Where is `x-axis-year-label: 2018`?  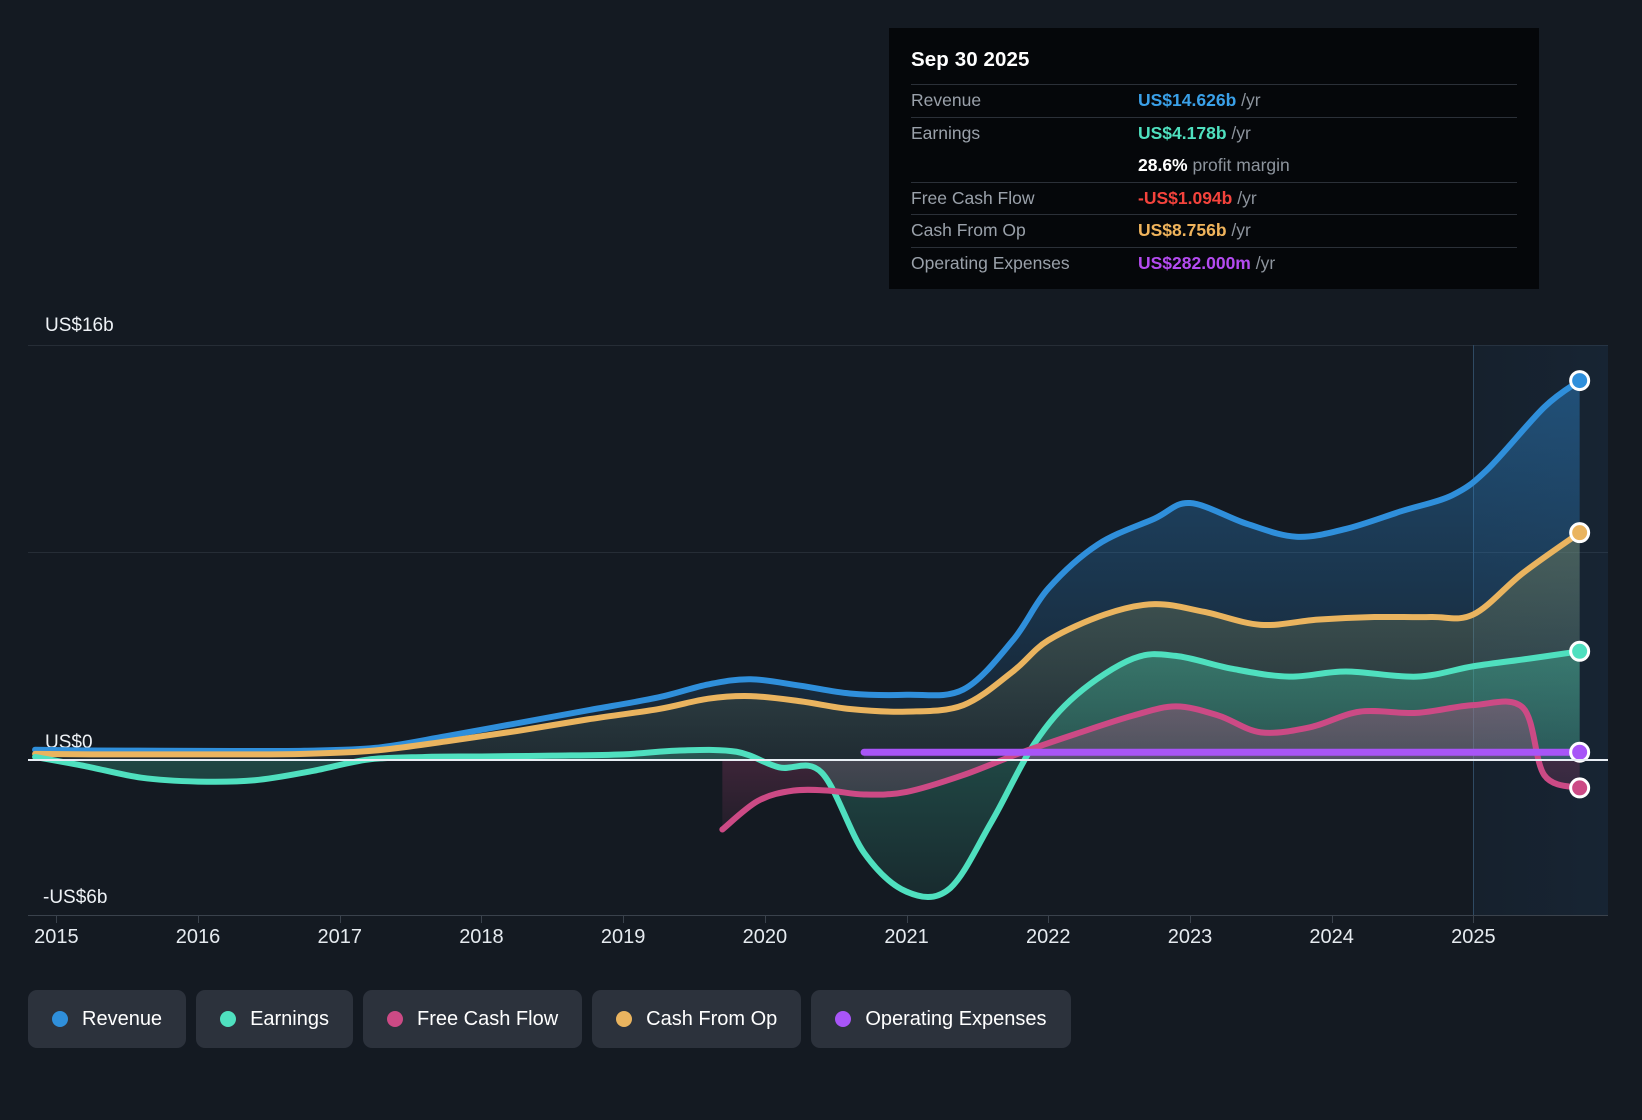 x-axis-year-label: 2018 is located at coordinates (481, 937).